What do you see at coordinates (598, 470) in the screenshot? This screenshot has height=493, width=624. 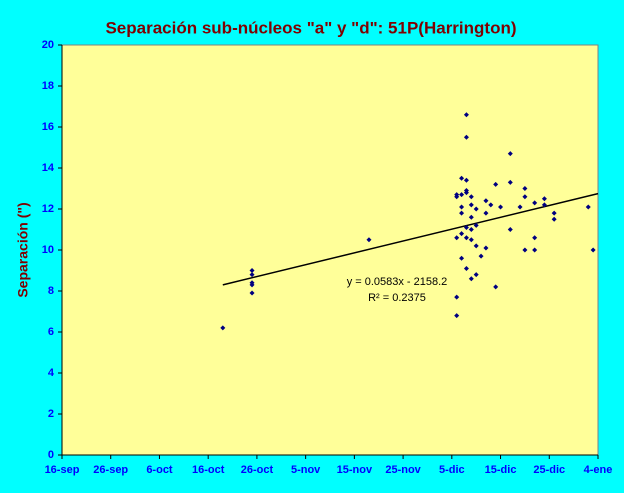 I see `x-tick-label: 4-ene` at bounding box center [598, 470].